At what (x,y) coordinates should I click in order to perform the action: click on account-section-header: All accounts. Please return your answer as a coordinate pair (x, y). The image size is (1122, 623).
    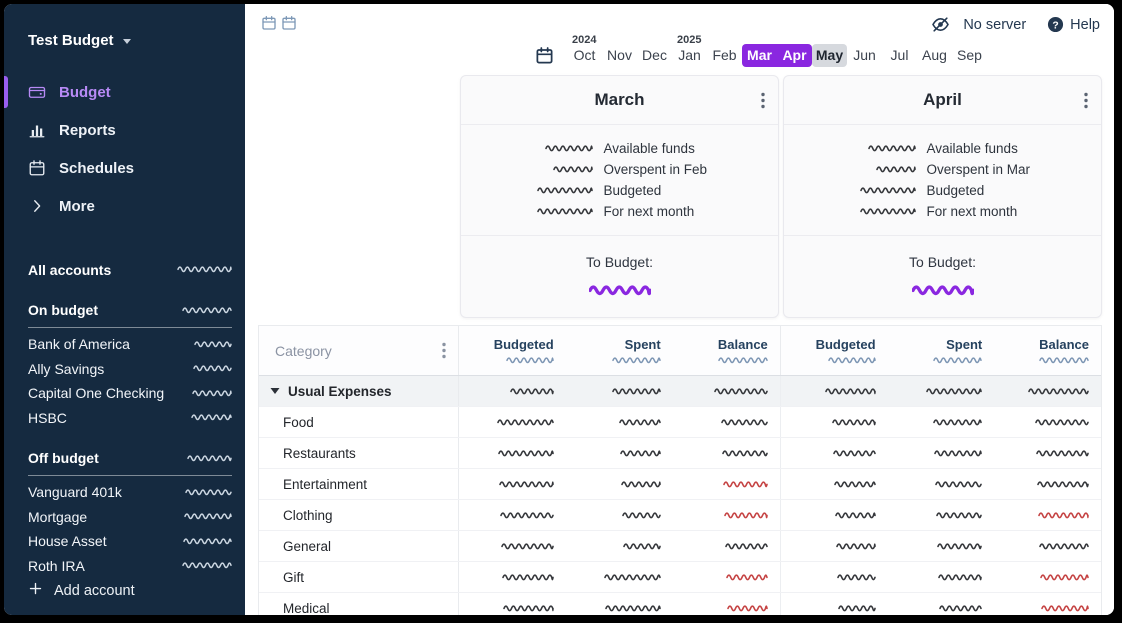
    Looking at the image, I should click on (130, 269).